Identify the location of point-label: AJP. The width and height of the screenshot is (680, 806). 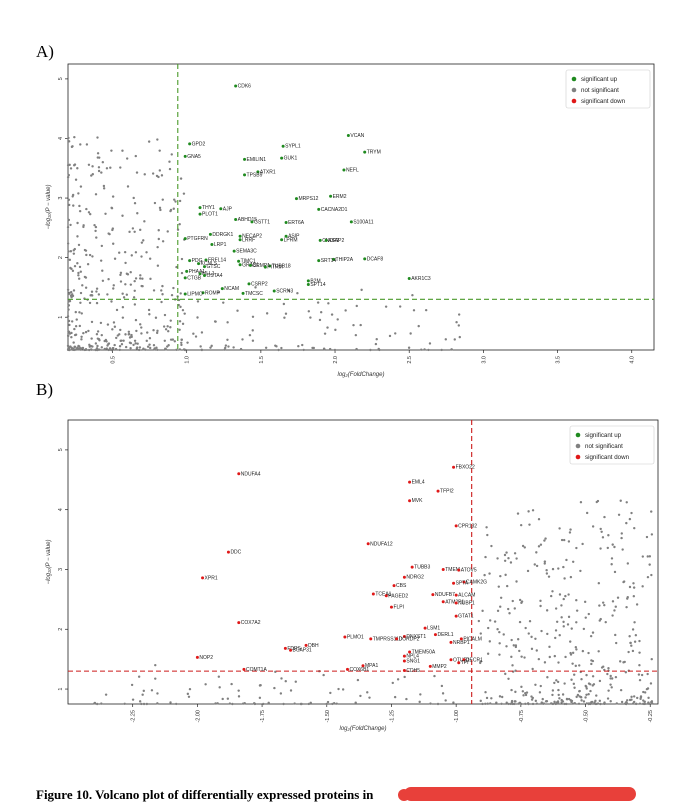
(228, 209).